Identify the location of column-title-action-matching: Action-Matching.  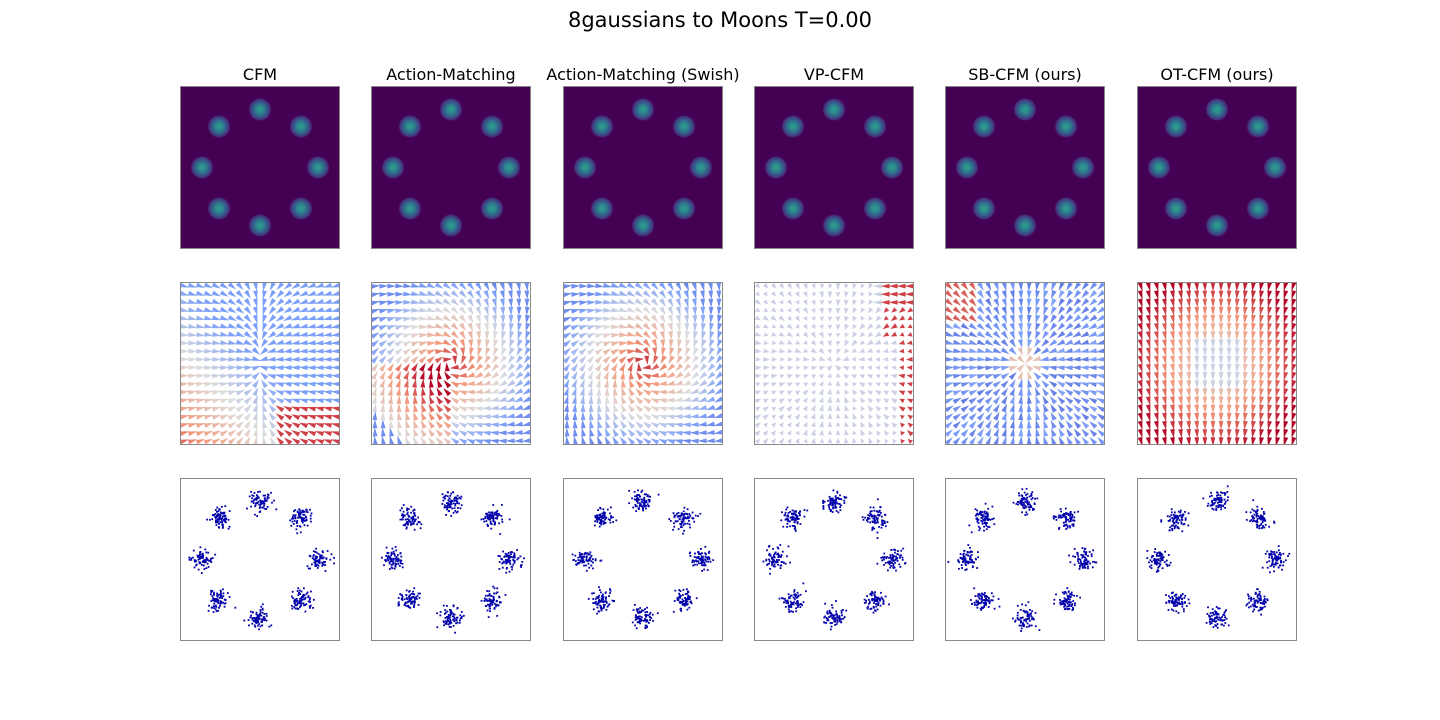
(451, 74).